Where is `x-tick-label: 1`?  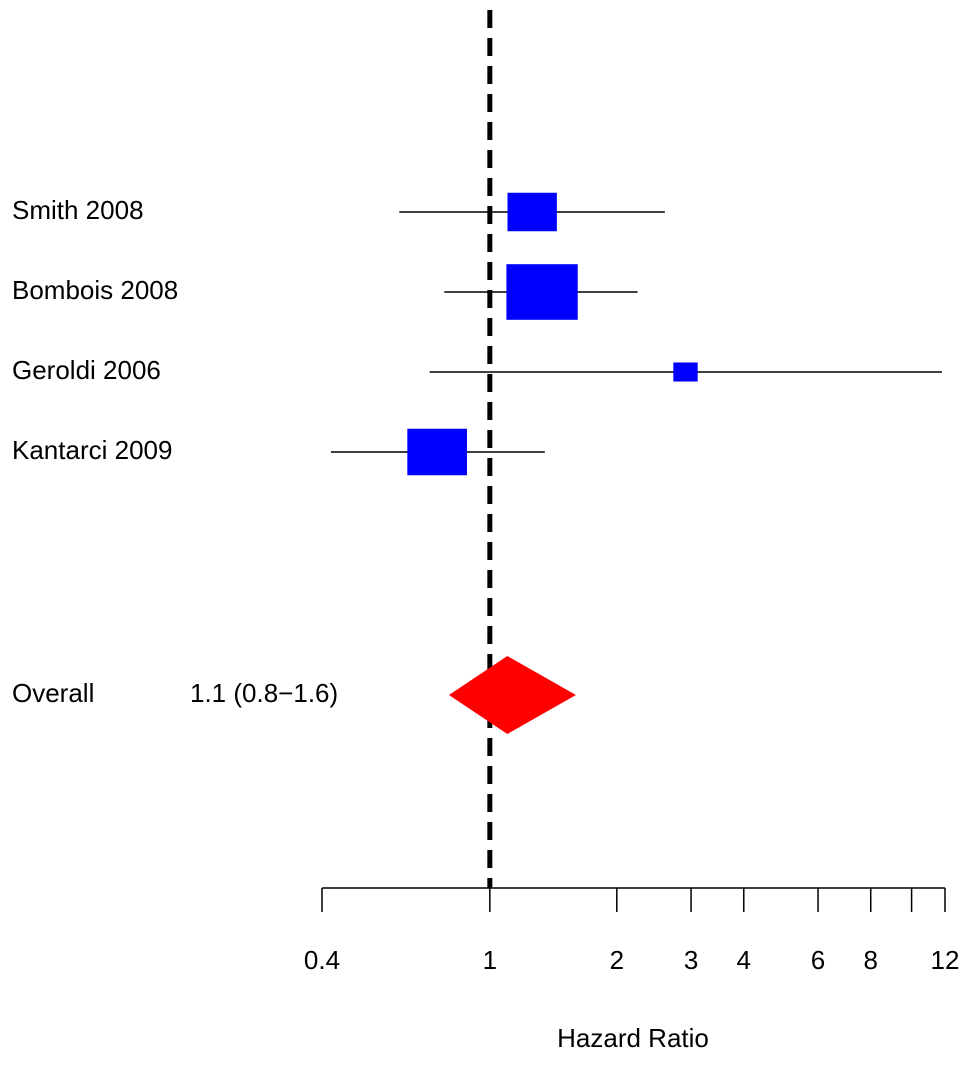 x-tick-label: 1 is located at coordinates (490, 960).